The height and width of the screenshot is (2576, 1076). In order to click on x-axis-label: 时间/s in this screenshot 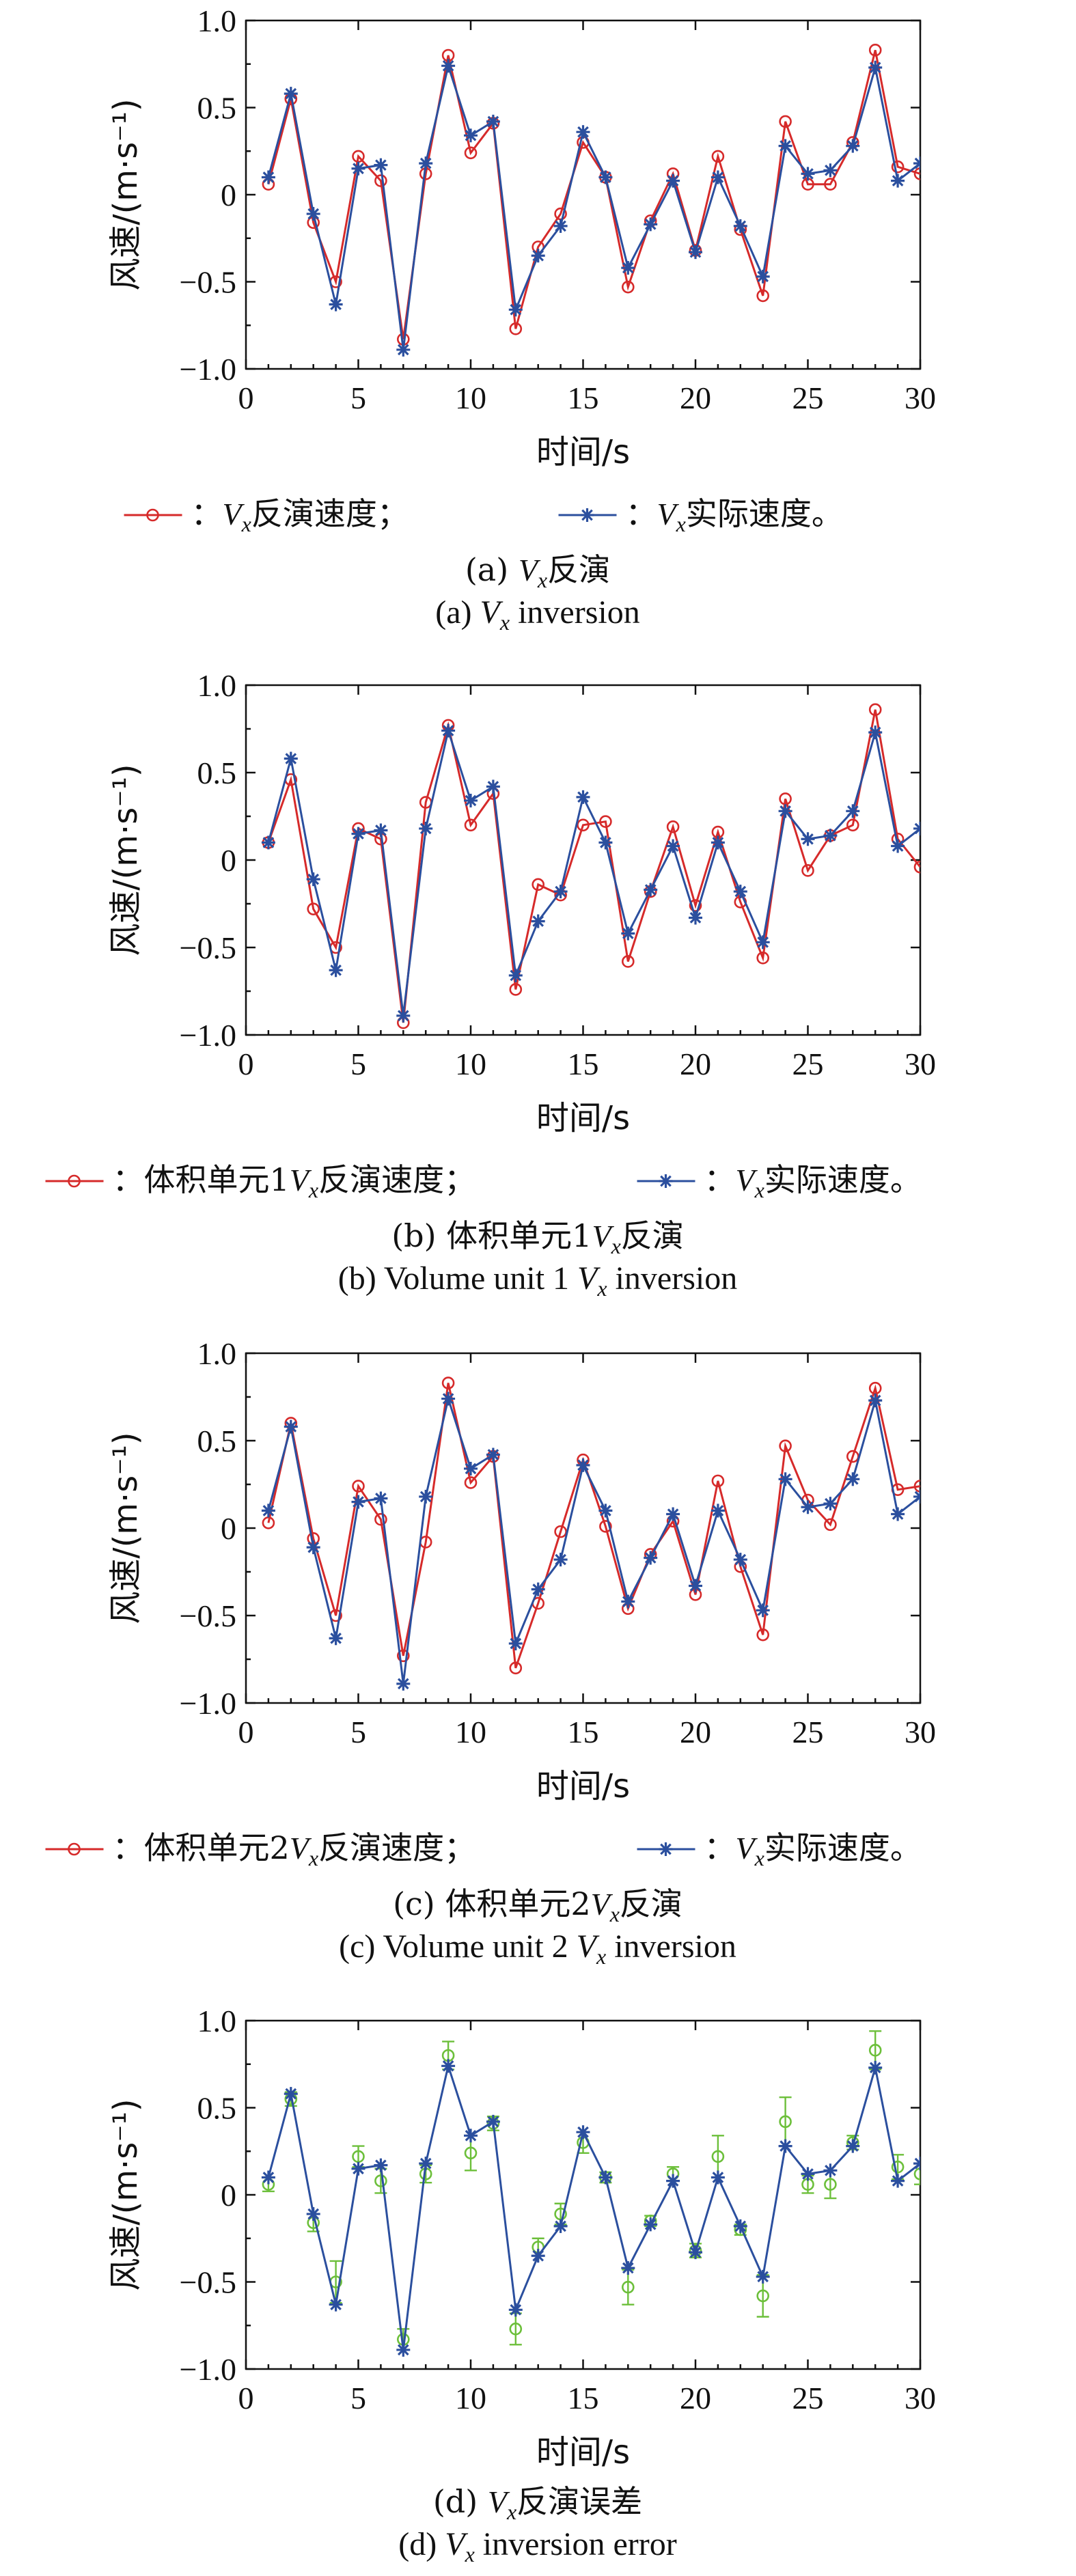, I will do `click(583, 2452)`.